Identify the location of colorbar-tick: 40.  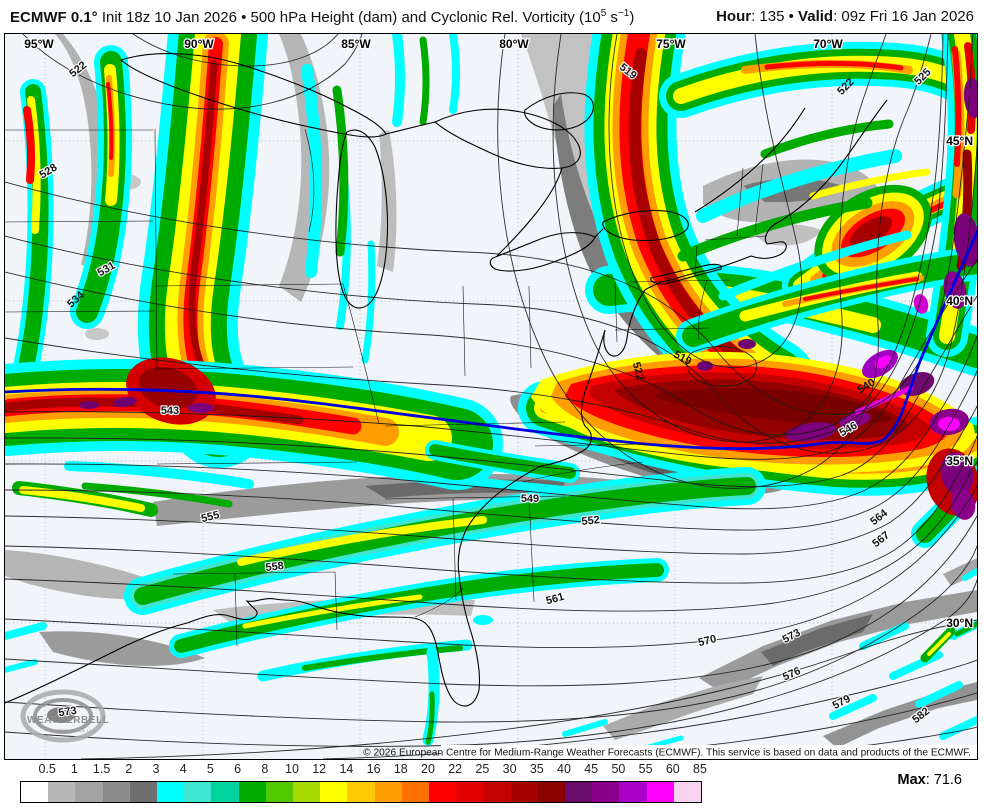
(564, 769).